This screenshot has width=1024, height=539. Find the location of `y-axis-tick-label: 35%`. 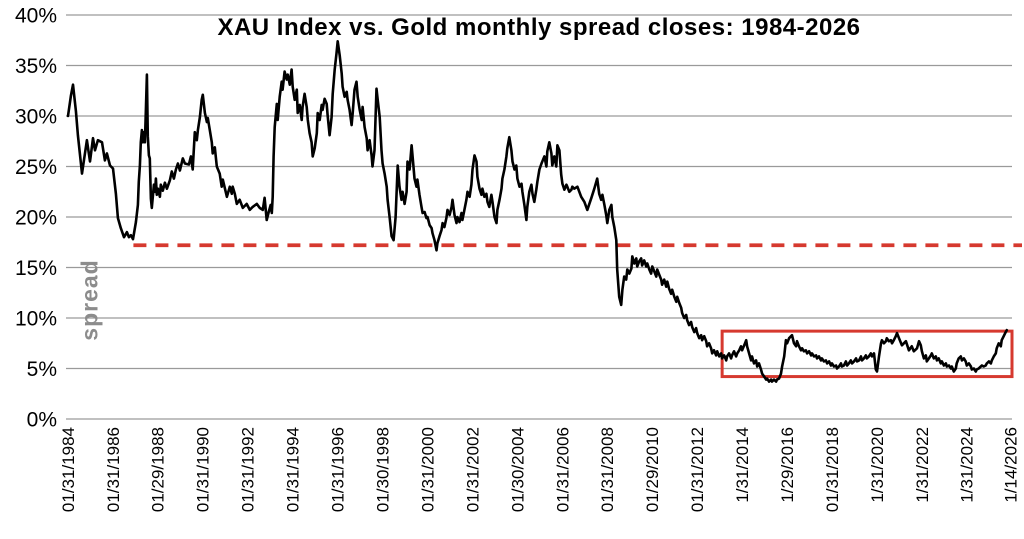

y-axis-tick-label: 35% is located at coordinates (36, 66).